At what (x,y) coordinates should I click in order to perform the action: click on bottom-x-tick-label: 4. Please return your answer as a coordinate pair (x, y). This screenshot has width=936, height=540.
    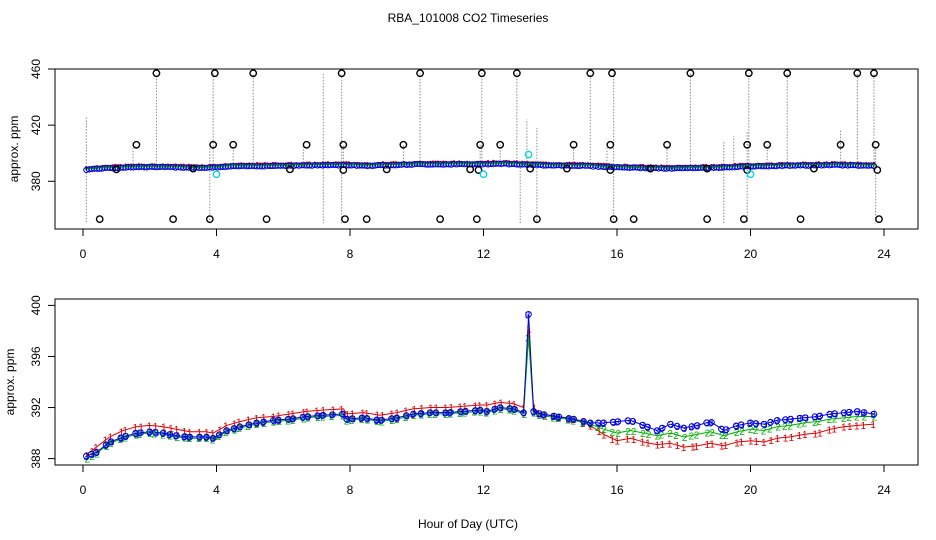
    Looking at the image, I should click on (216, 490).